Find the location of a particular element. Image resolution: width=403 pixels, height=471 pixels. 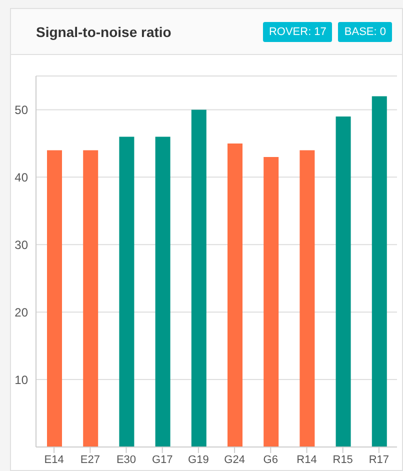

x-tick-label: G19 is located at coordinates (198, 460).